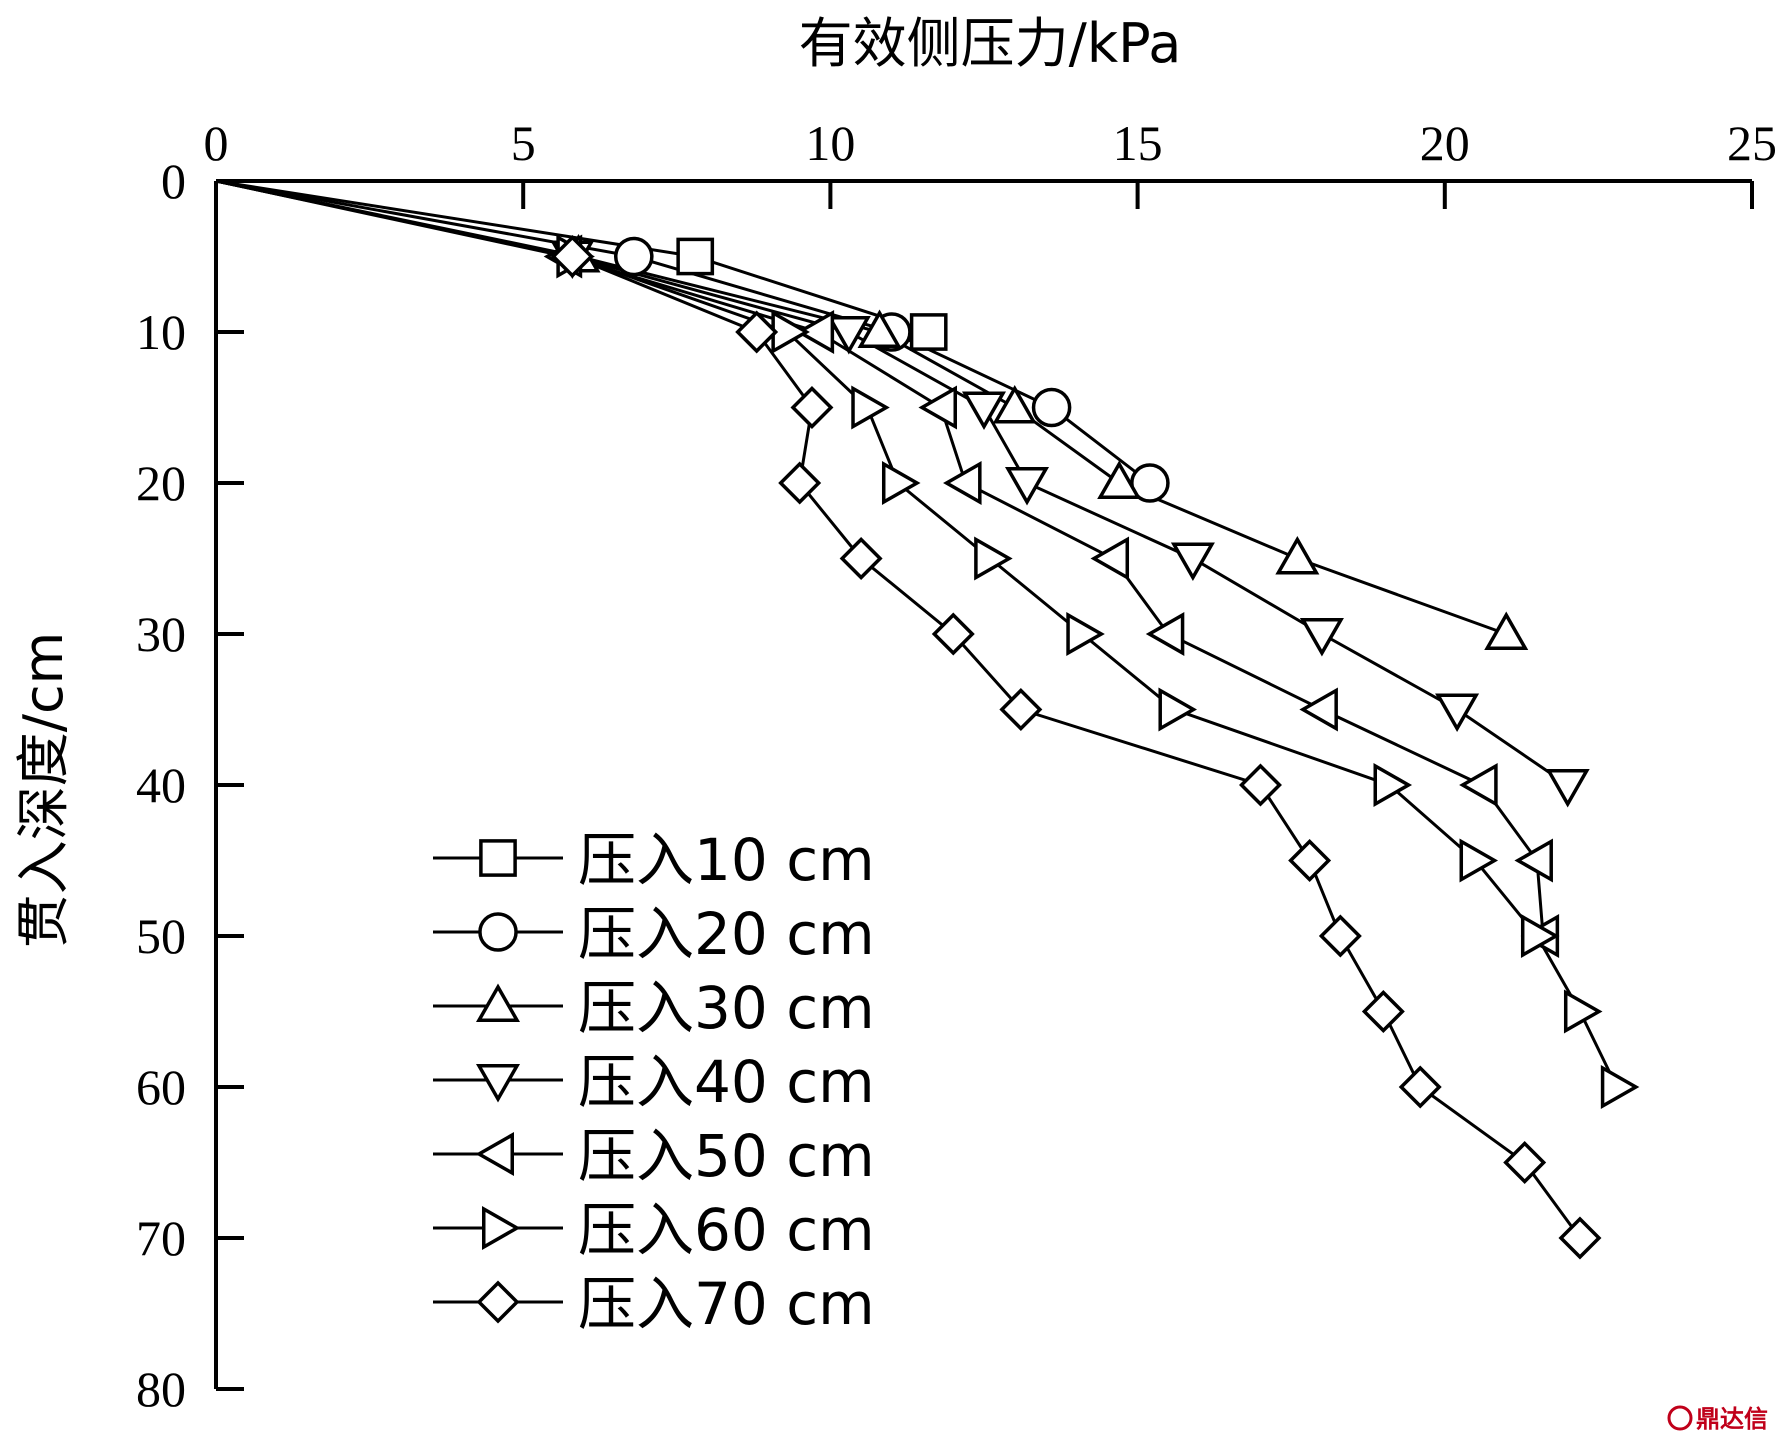 Image resolution: width=1787 pixels, height=1433 pixels. What do you see at coordinates (726, 1082) in the screenshot?
I see `legend-label: 压入40 cm` at bounding box center [726, 1082].